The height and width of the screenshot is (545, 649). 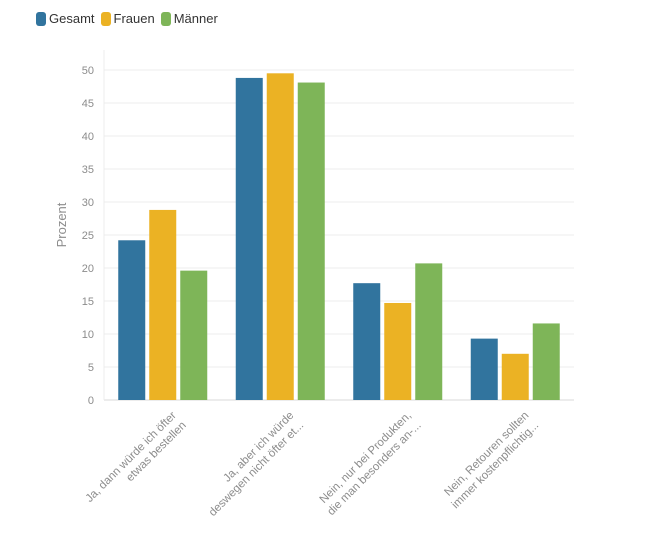 What do you see at coordinates (88, 104) in the screenshot?
I see `y-tick-label: 45` at bounding box center [88, 104].